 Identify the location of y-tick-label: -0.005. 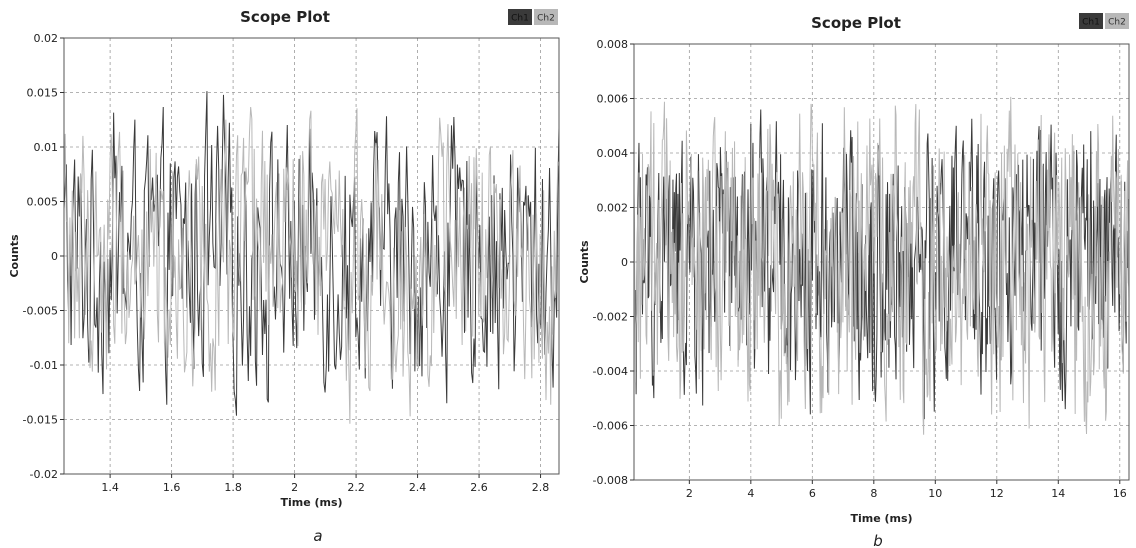
(40, 311).